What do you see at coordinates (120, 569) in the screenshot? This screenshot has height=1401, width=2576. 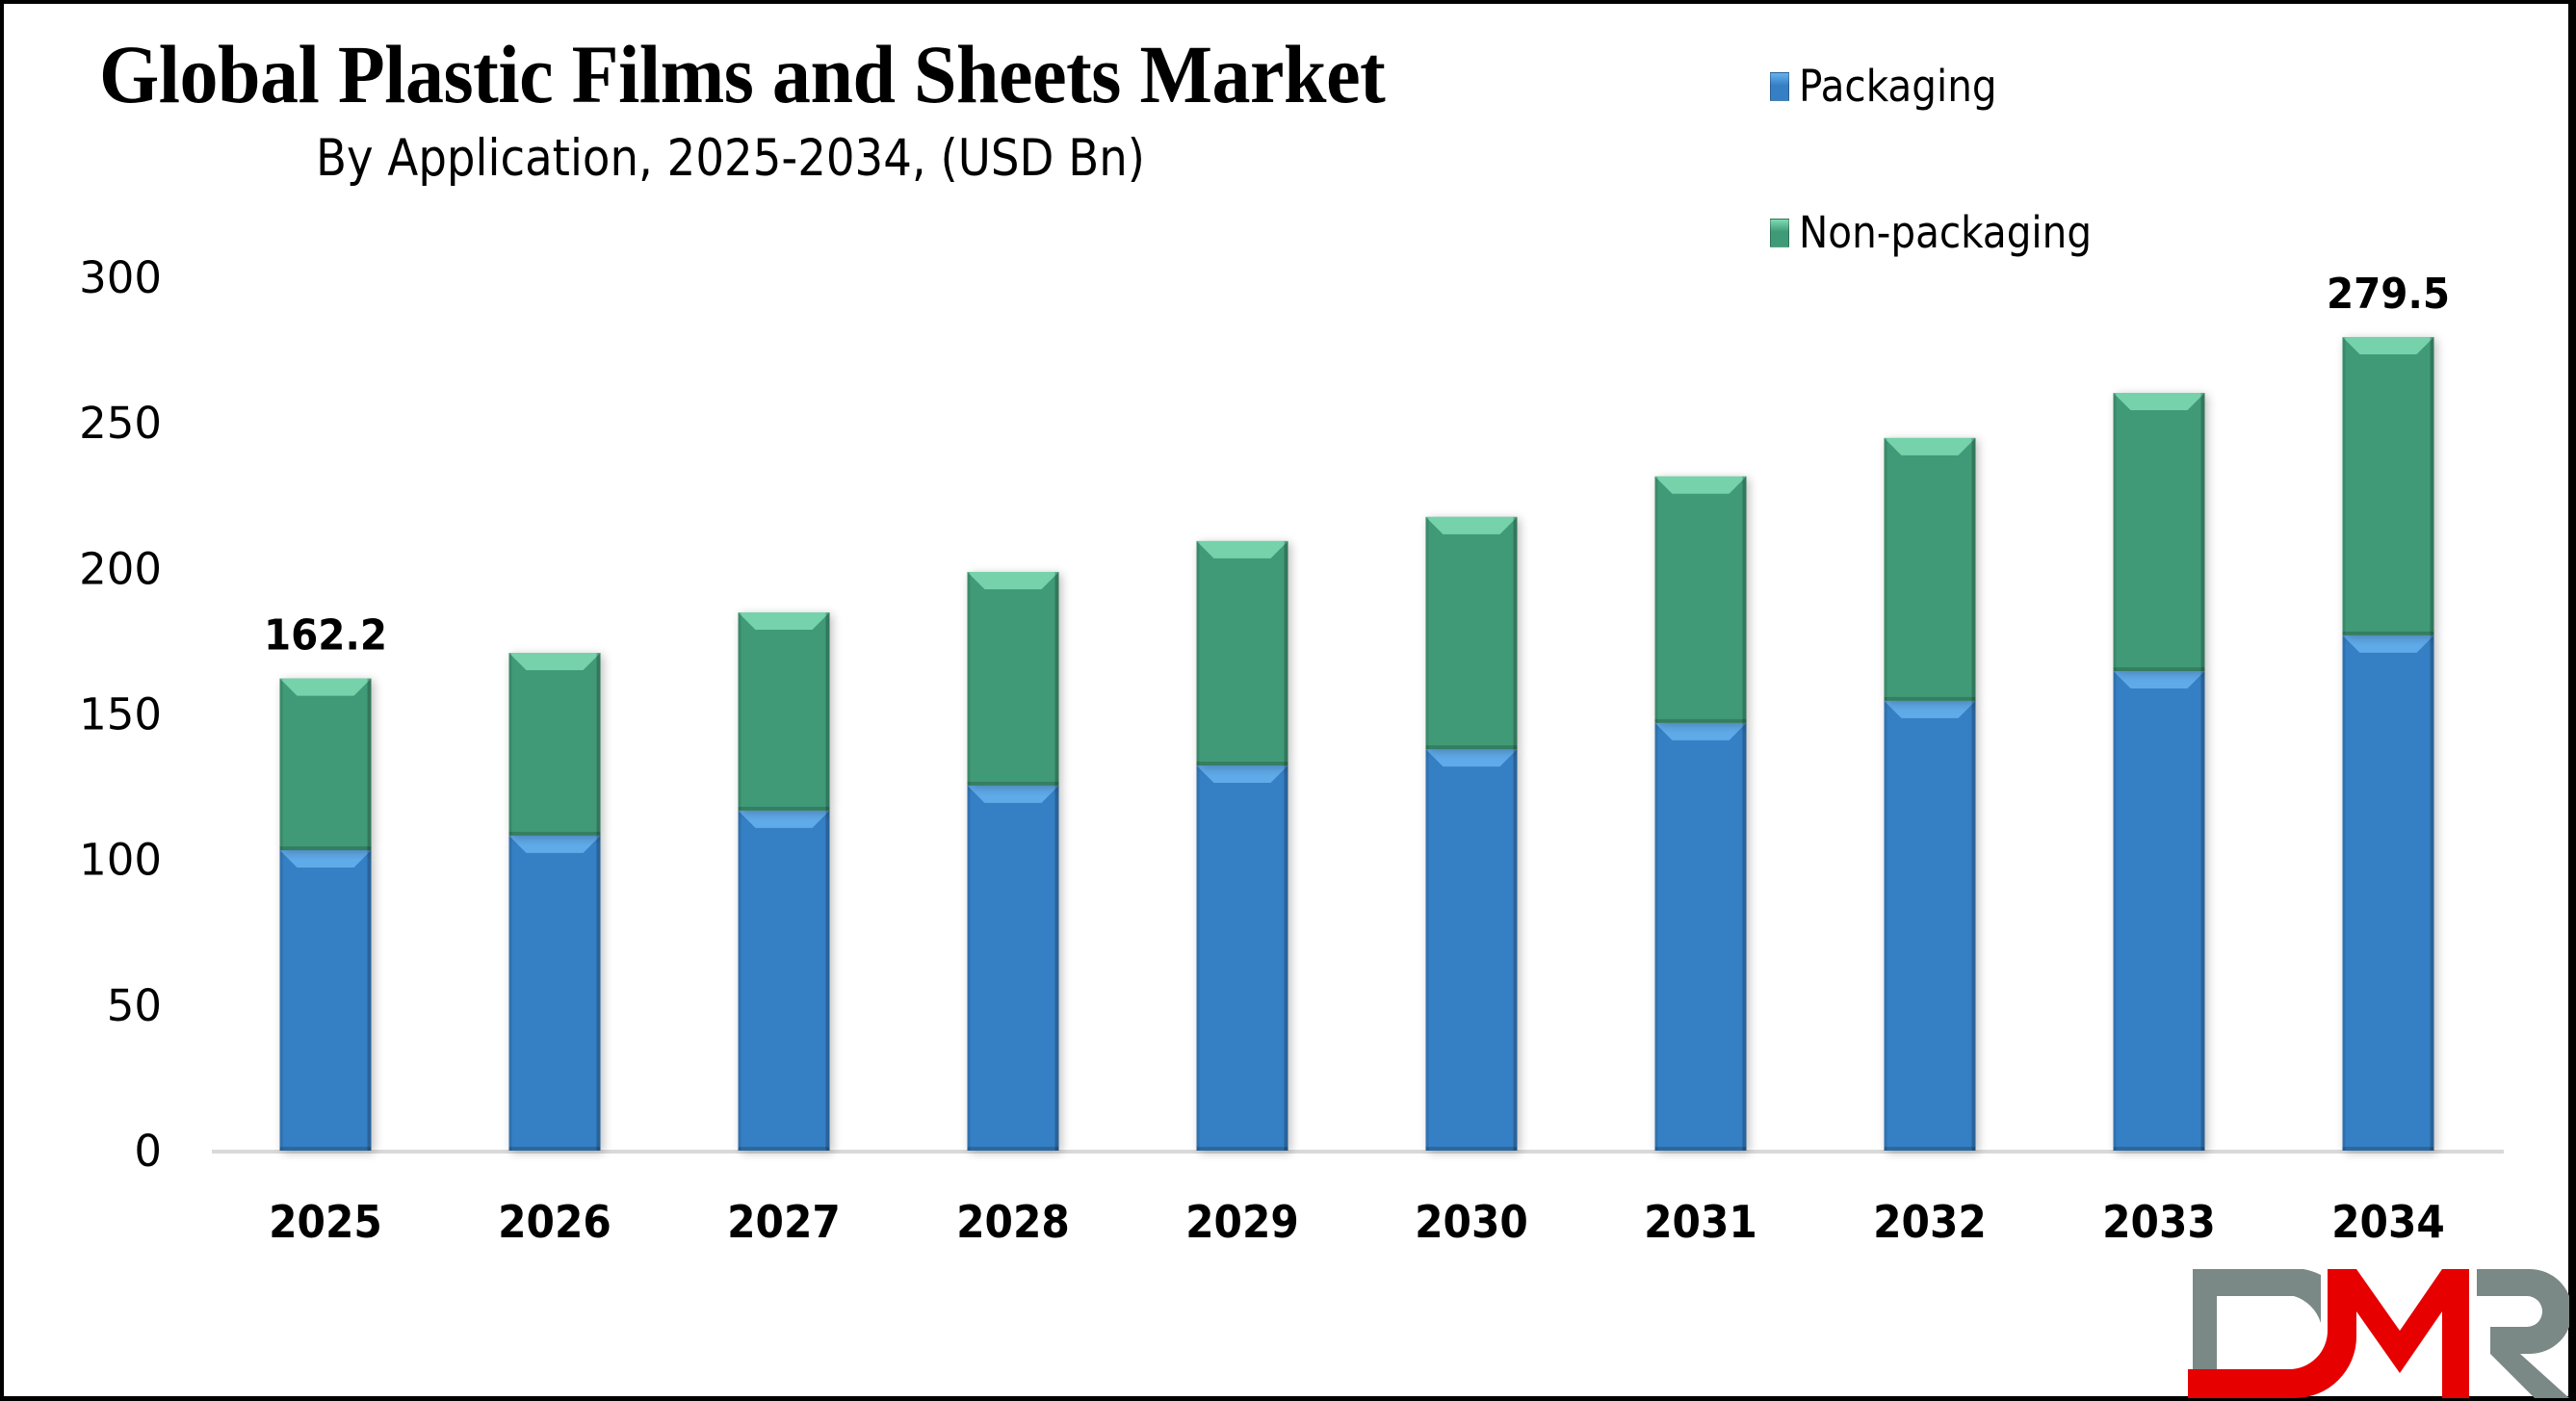 I see `y-tick-label: 200` at bounding box center [120, 569].